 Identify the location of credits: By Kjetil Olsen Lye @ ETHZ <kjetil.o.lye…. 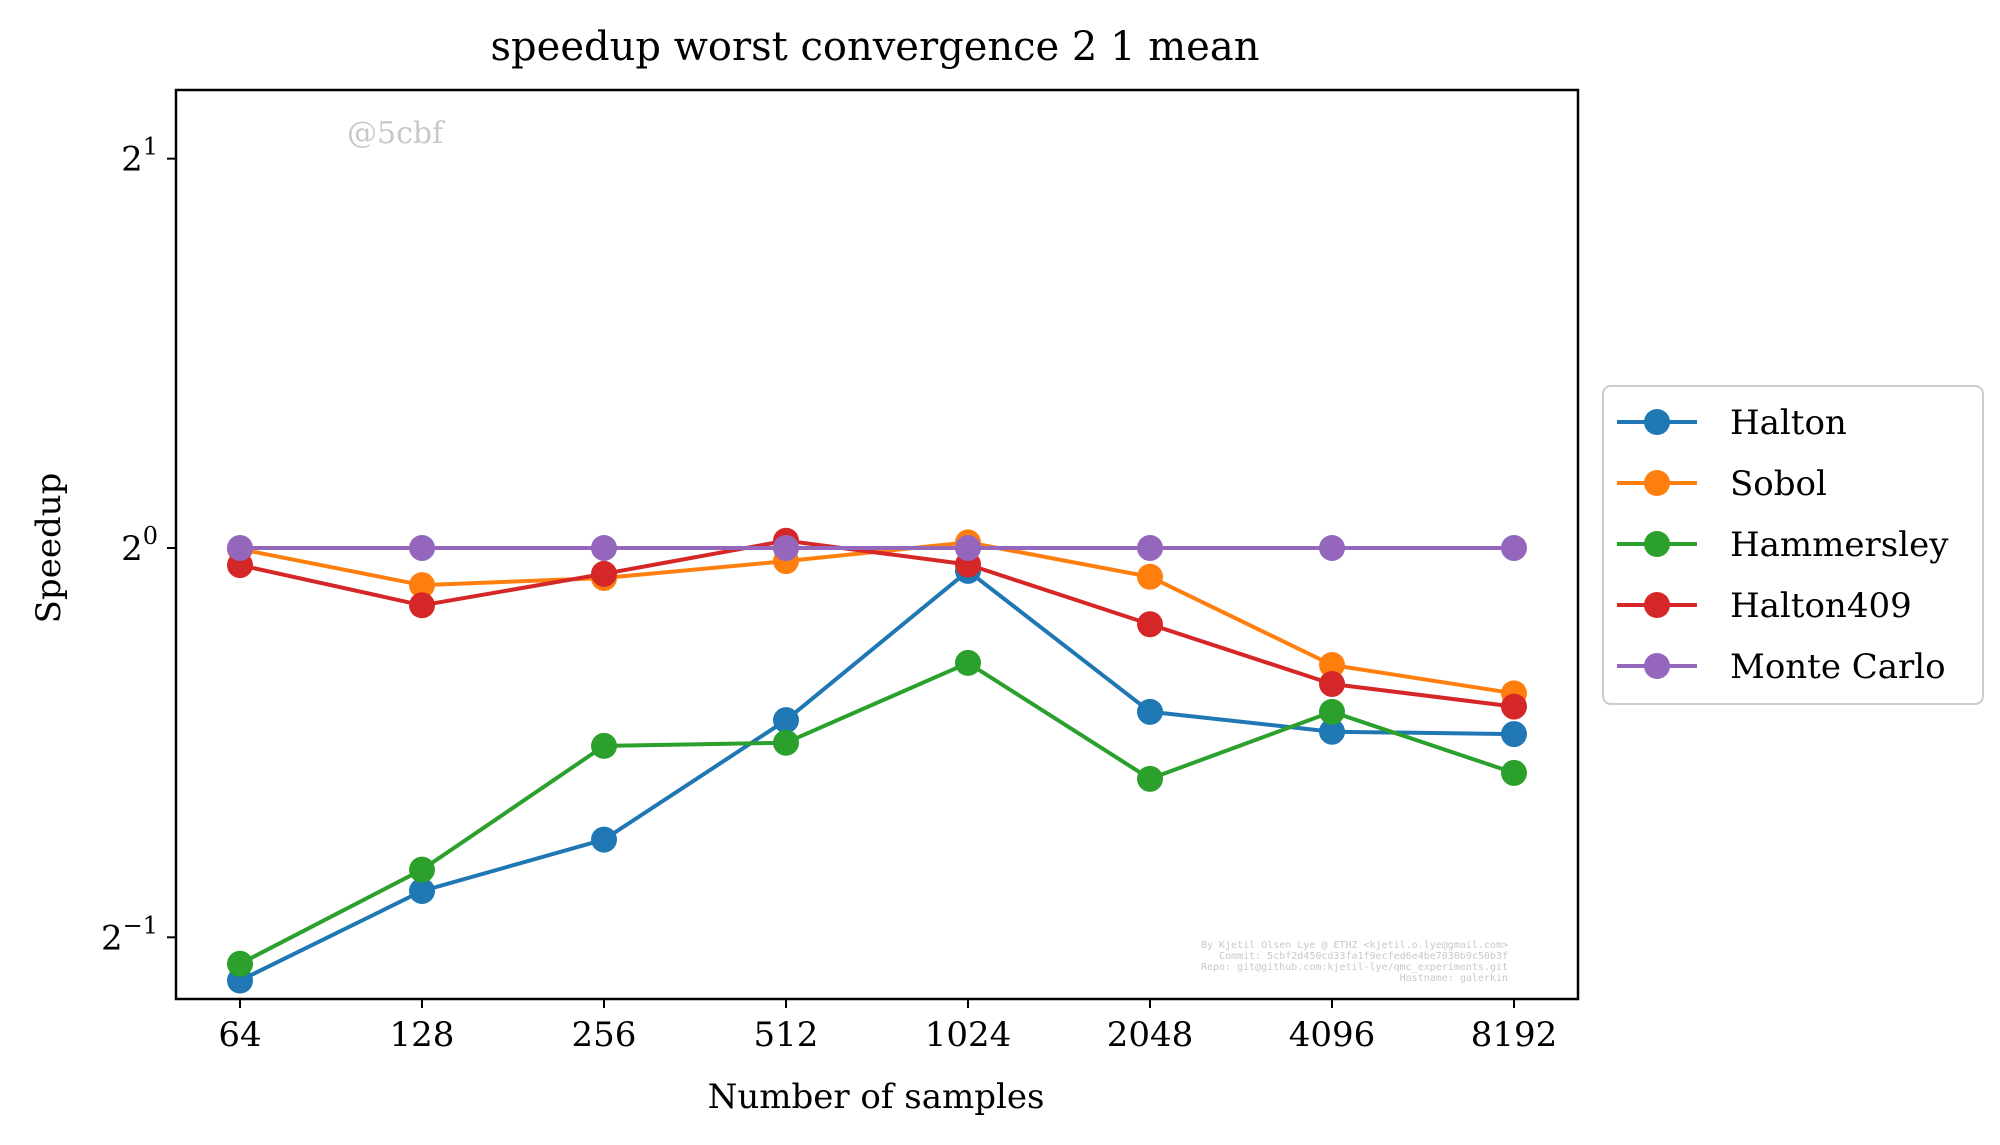
(1354, 962).